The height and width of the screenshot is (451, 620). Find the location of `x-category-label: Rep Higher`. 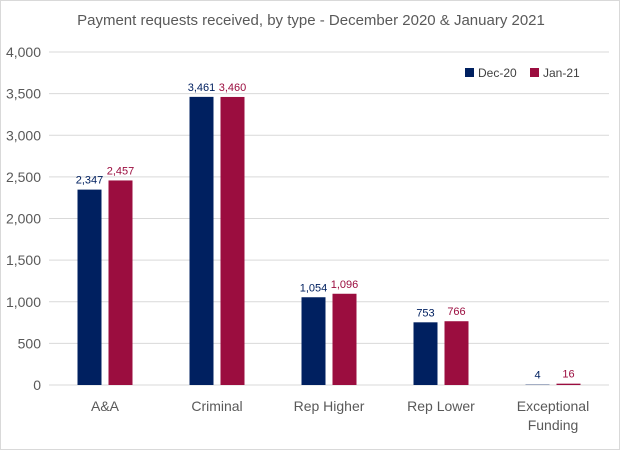

x-category-label: Rep Higher is located at coordinates (329, 406).